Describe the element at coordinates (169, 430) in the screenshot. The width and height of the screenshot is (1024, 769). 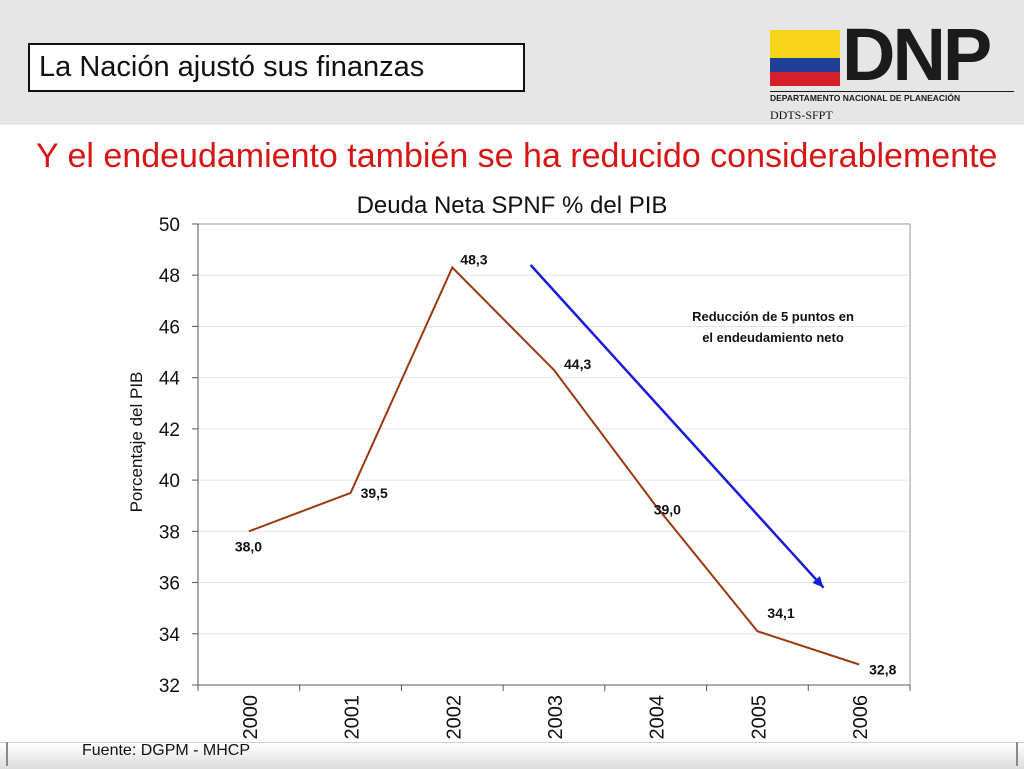
I see `y-tick-label: 42` at that location.